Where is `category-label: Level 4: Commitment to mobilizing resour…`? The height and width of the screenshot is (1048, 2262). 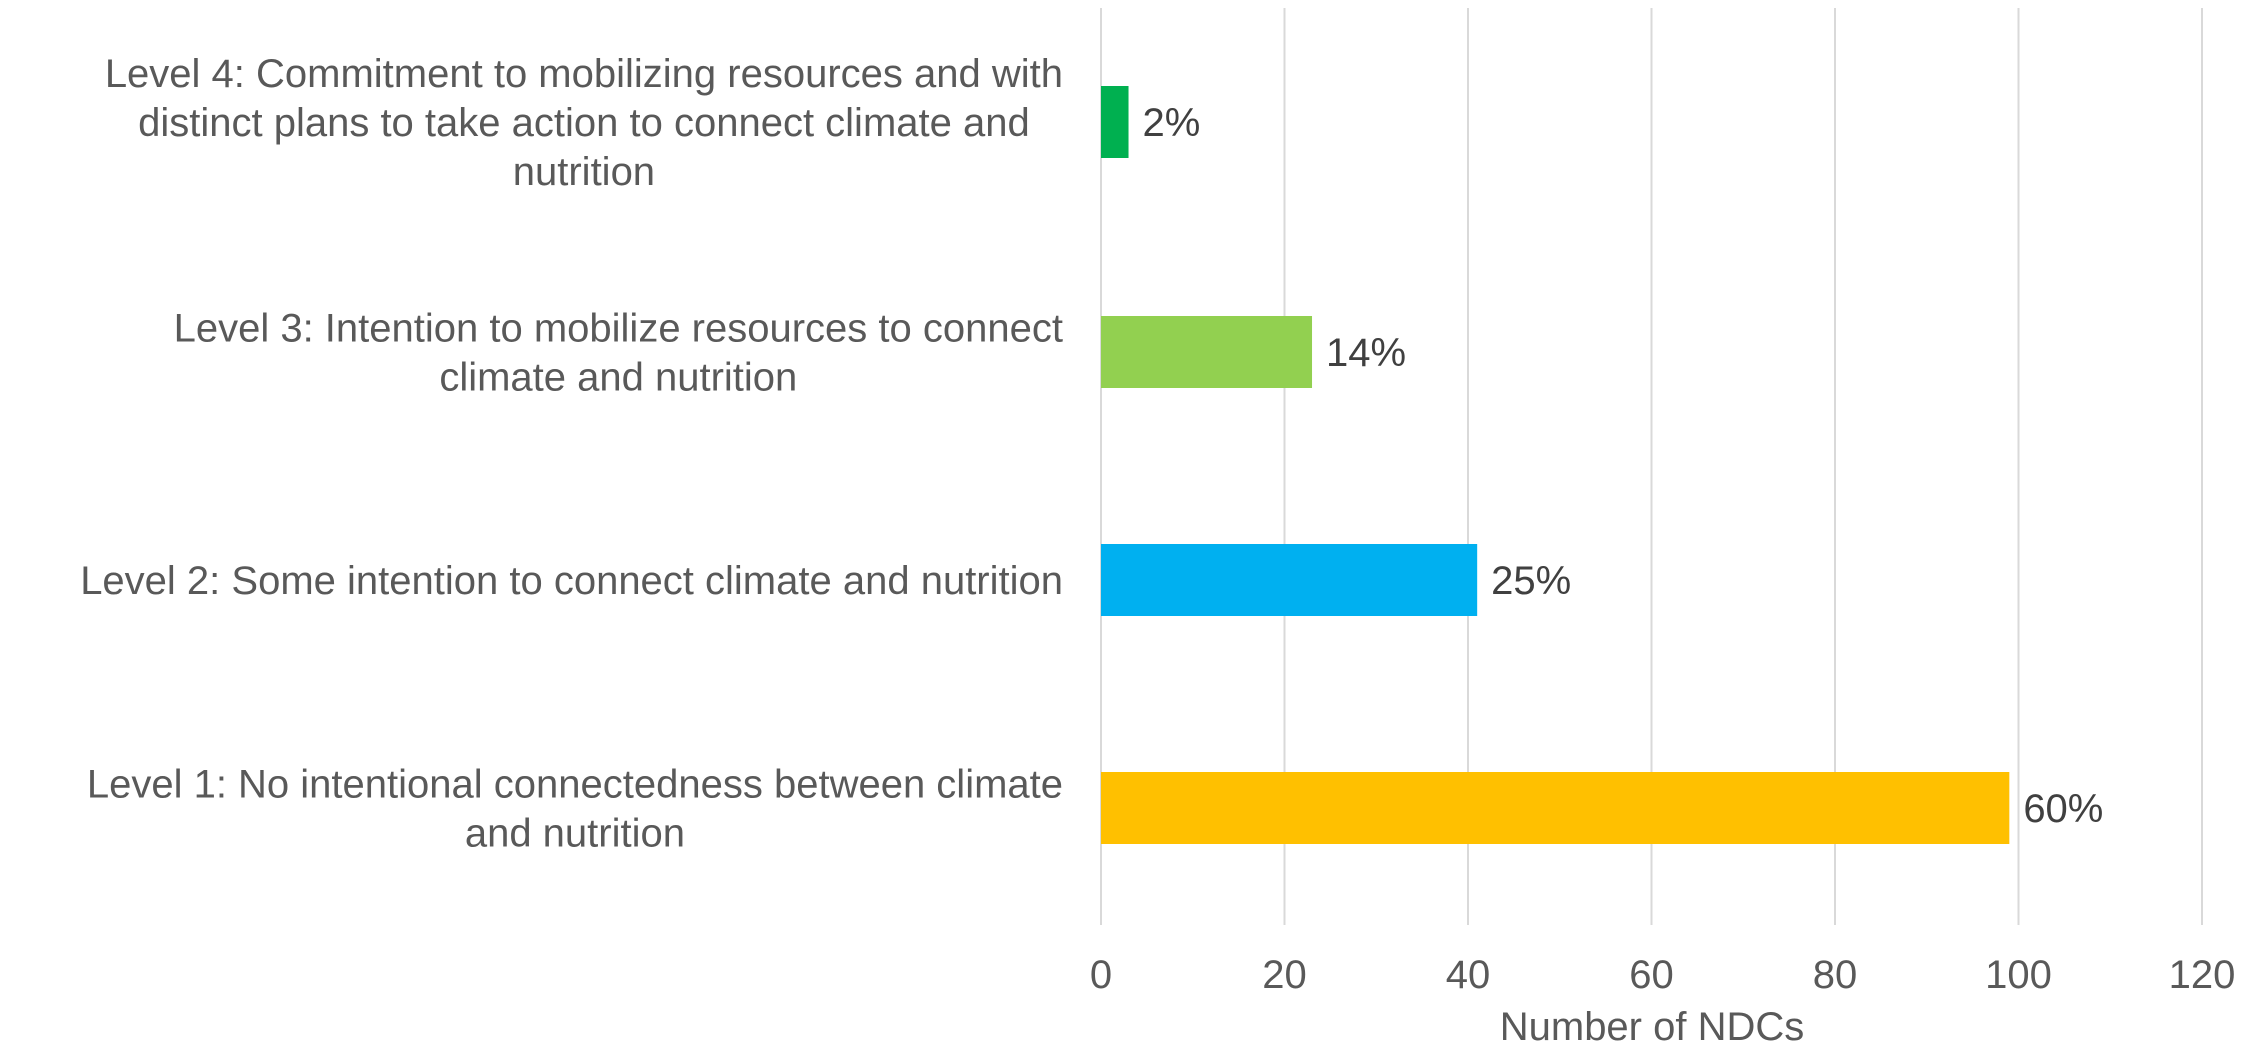 category-label: Level 4: Commitment to mobilizing resour… is located at coordinates (584, 123).